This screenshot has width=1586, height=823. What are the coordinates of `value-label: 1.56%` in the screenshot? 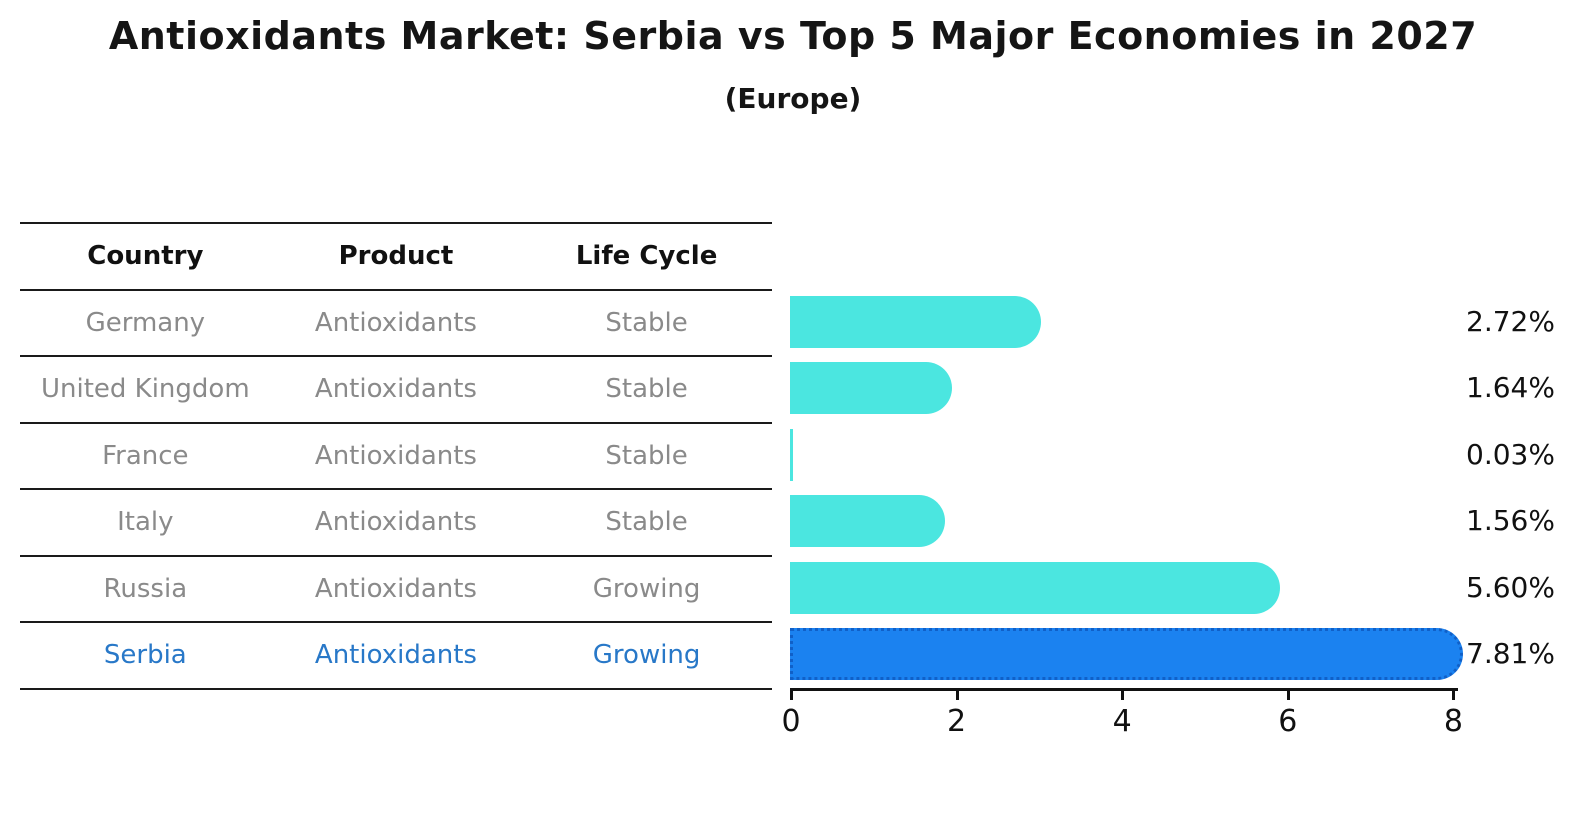 It's located at (1510, 520).